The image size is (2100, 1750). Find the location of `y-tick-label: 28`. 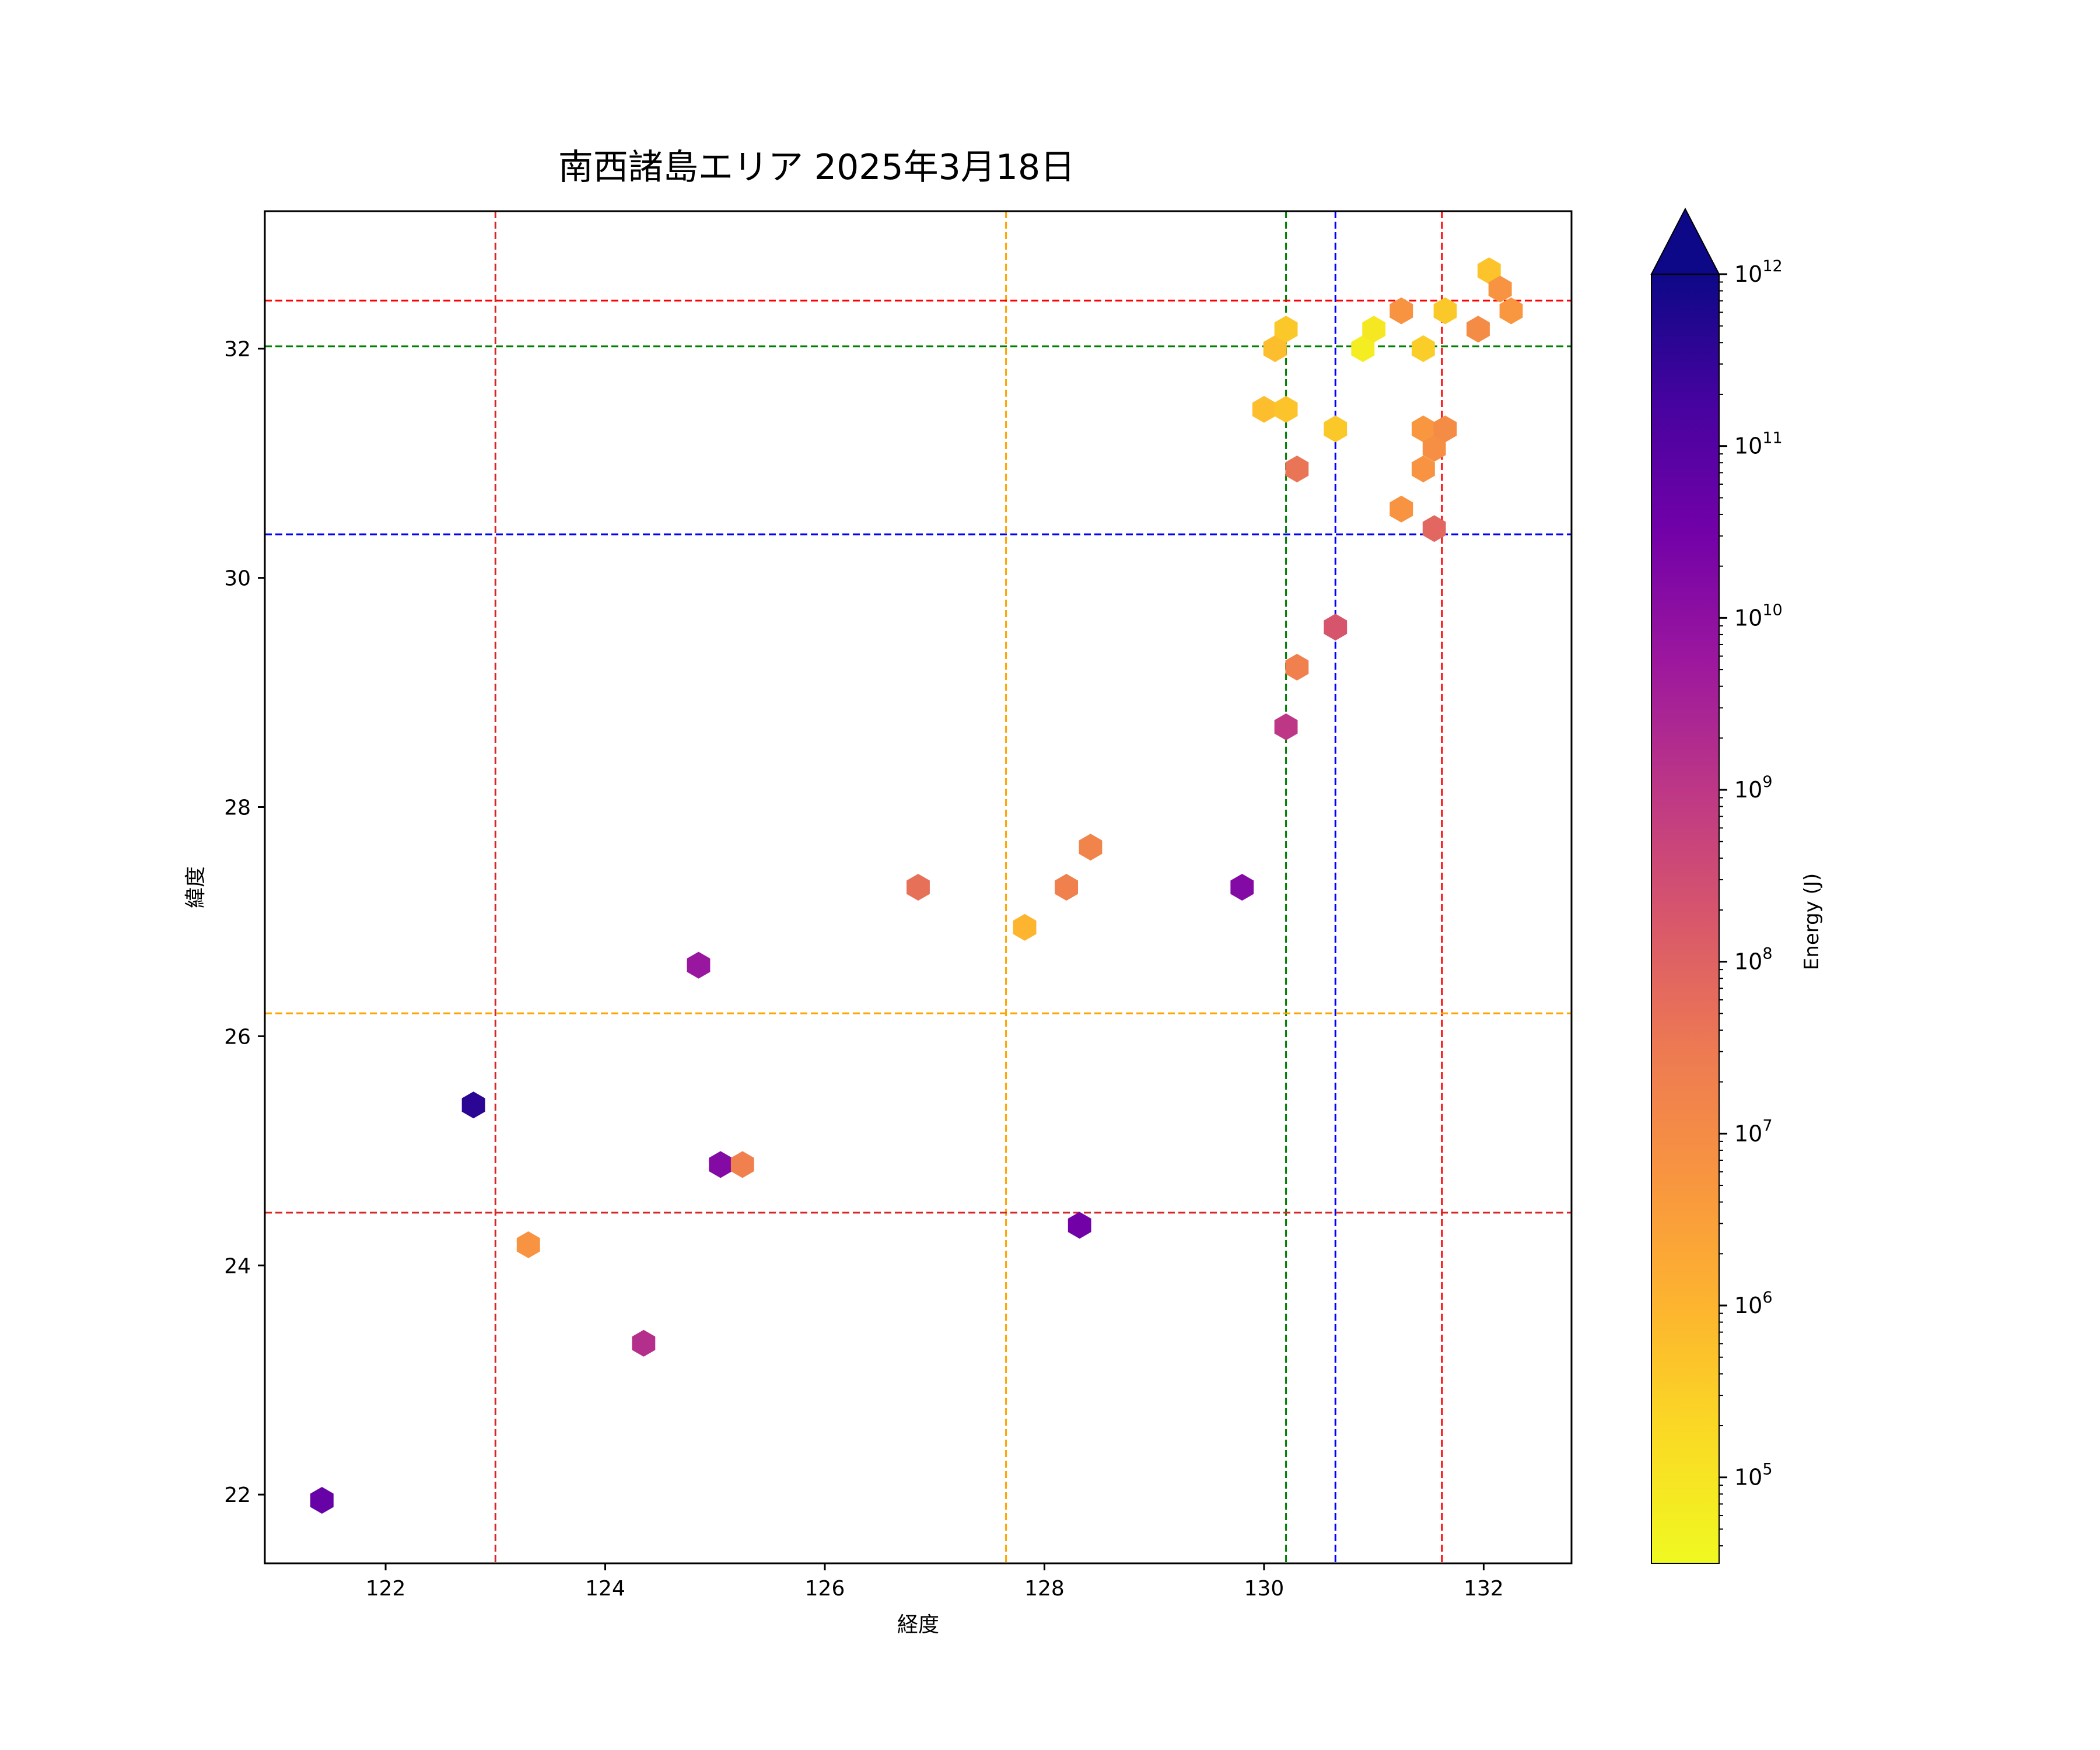

y-tick-label: 28 is located at coordinates (237, 808).